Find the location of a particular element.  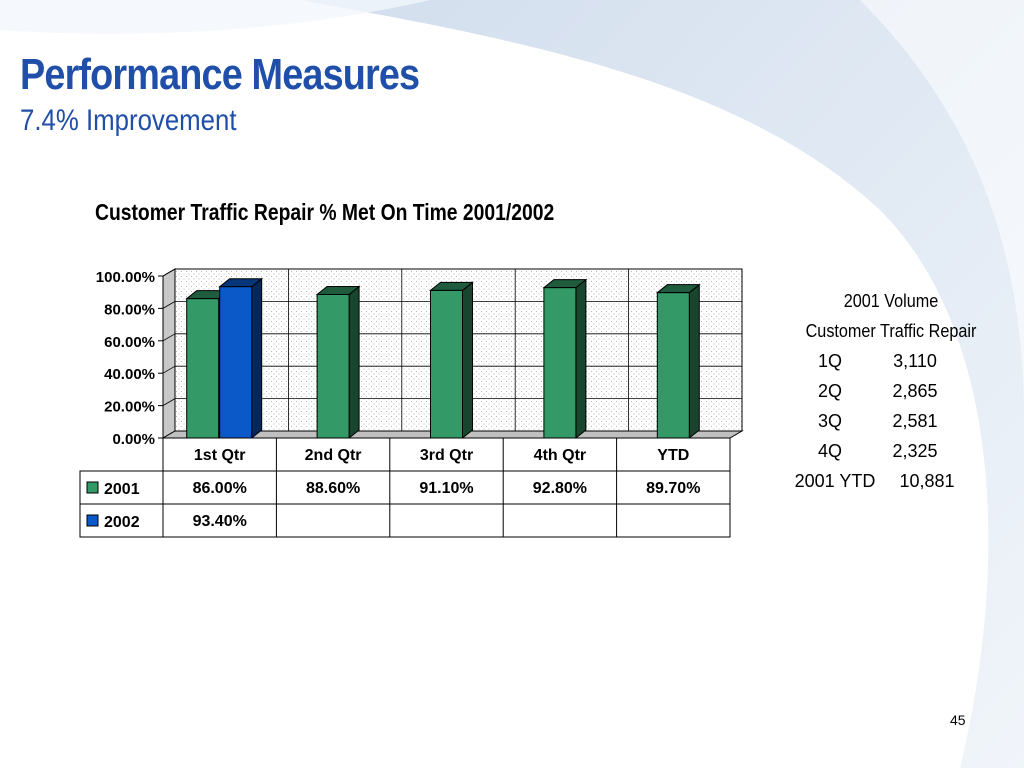

bar-2001-3rd-qtr is located at coordinates (451, 360).